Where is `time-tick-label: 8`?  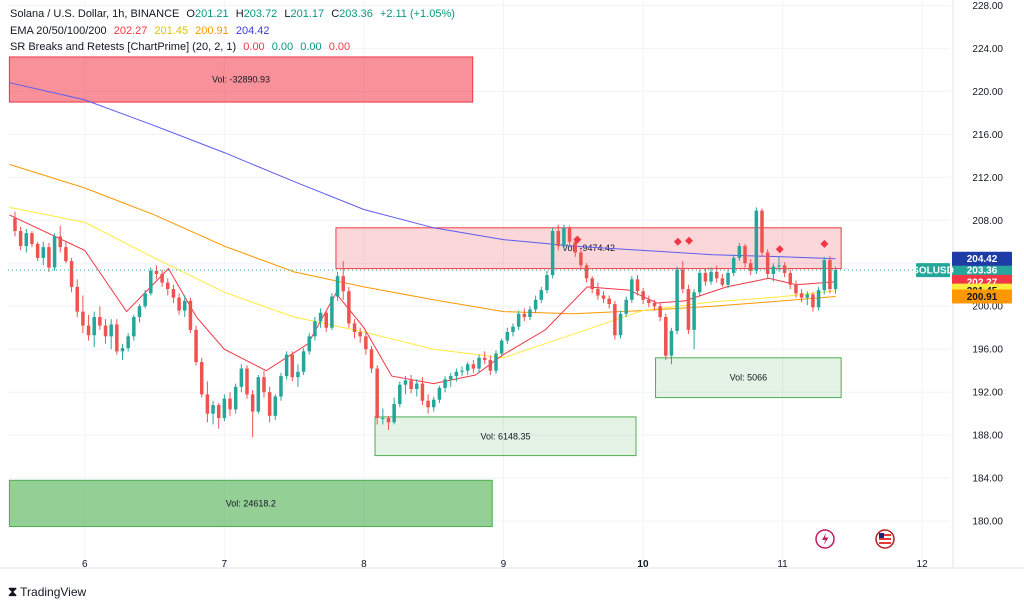
time-tick-label: 8 is located at coordinates (364, 564).